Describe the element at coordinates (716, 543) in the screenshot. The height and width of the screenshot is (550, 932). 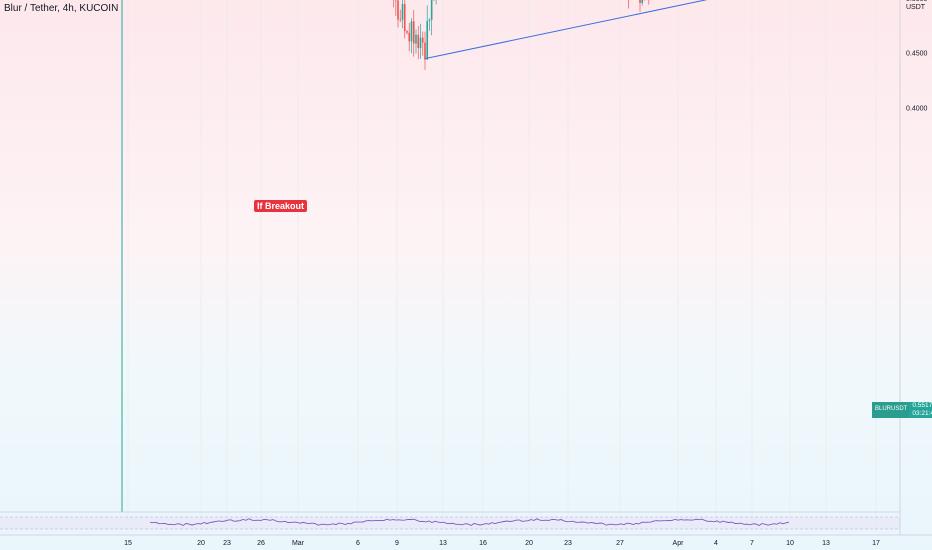
I see `time-tick-label: 4` at that location.